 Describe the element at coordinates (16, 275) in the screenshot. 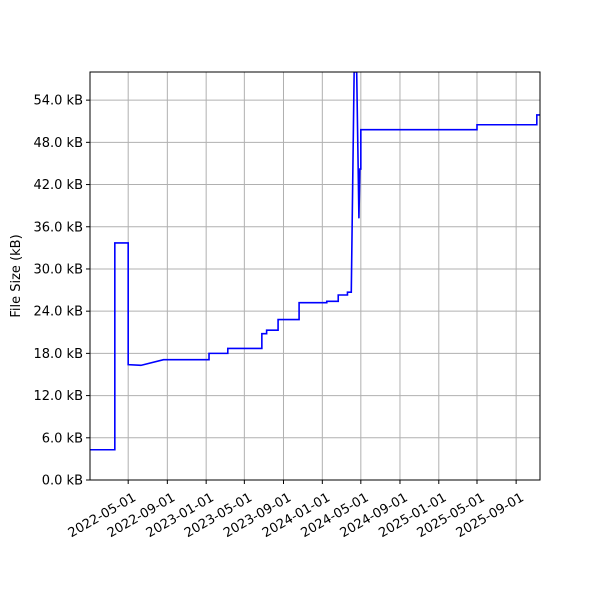

I see `y-axis-label: File Size (kB)` at that location.